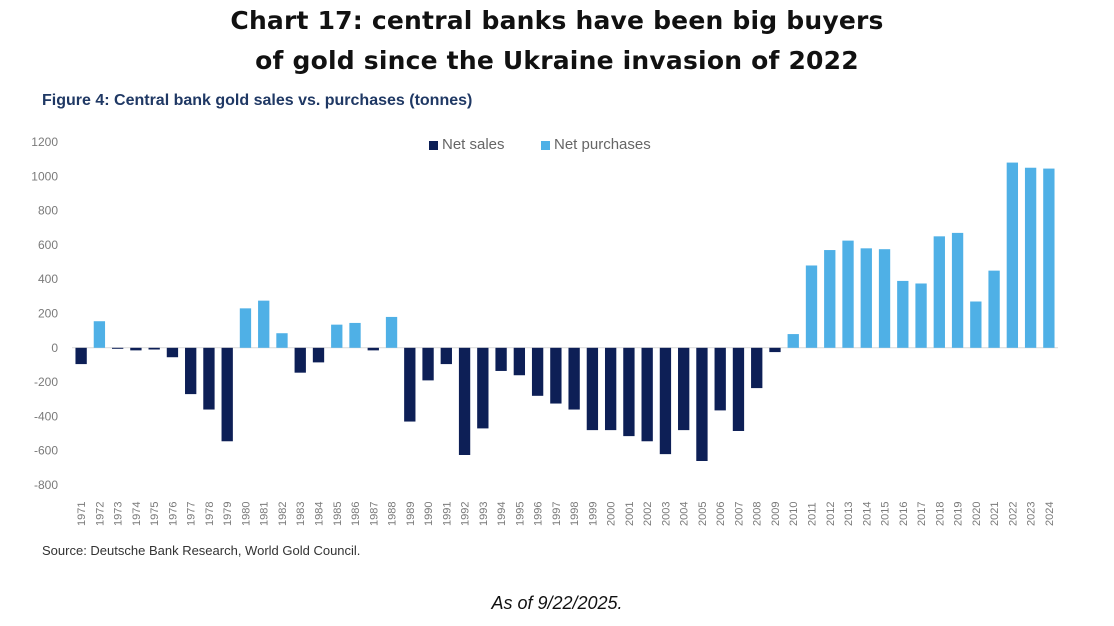  I want to click on x-tick-label: 1980, so click(246, 514).